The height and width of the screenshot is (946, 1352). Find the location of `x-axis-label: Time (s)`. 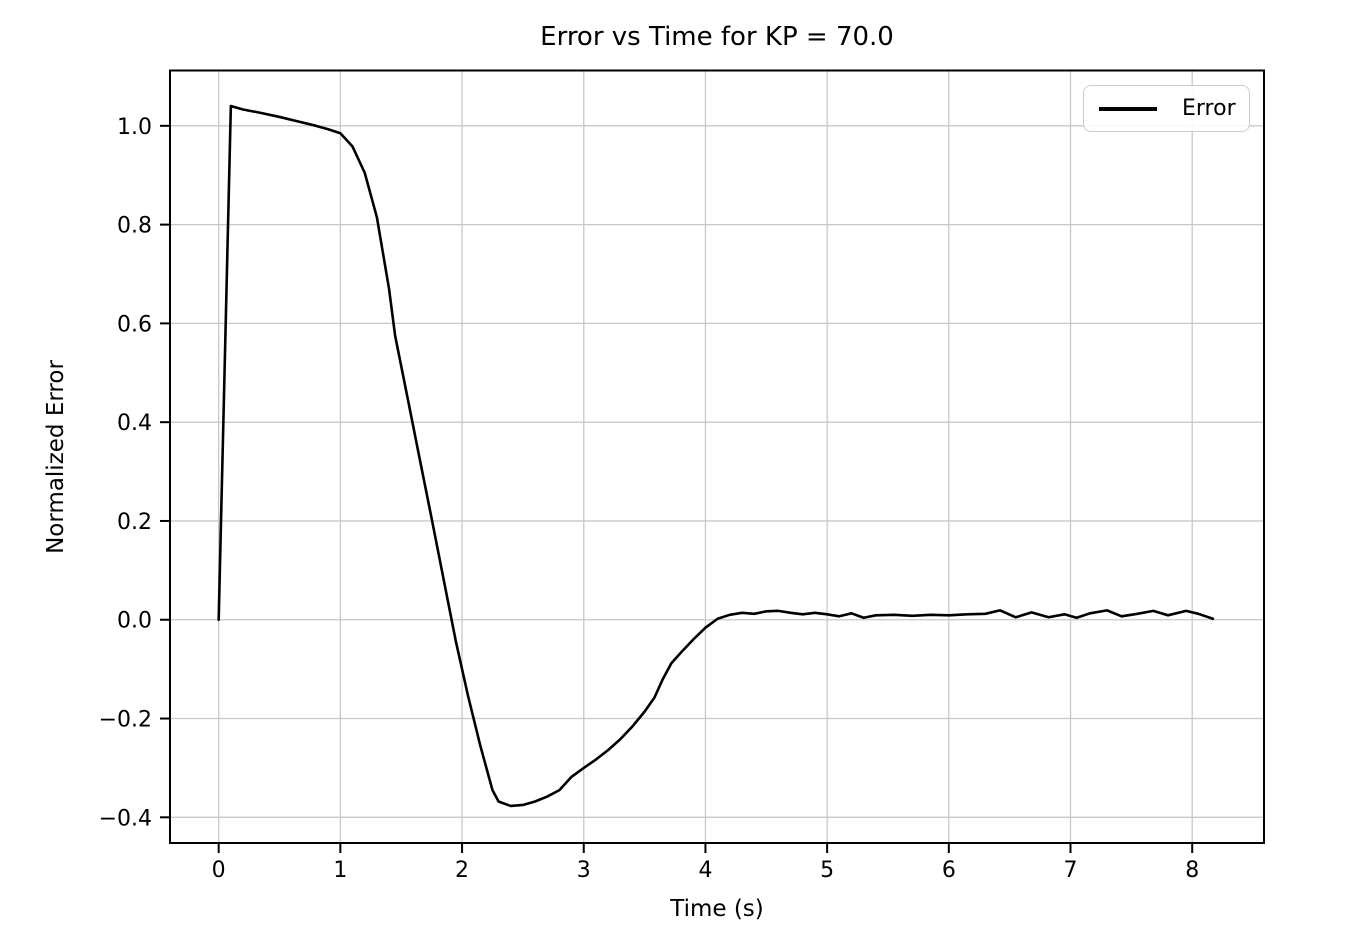

x-axis-label: Time (s) is located at coordinates (717, 909).